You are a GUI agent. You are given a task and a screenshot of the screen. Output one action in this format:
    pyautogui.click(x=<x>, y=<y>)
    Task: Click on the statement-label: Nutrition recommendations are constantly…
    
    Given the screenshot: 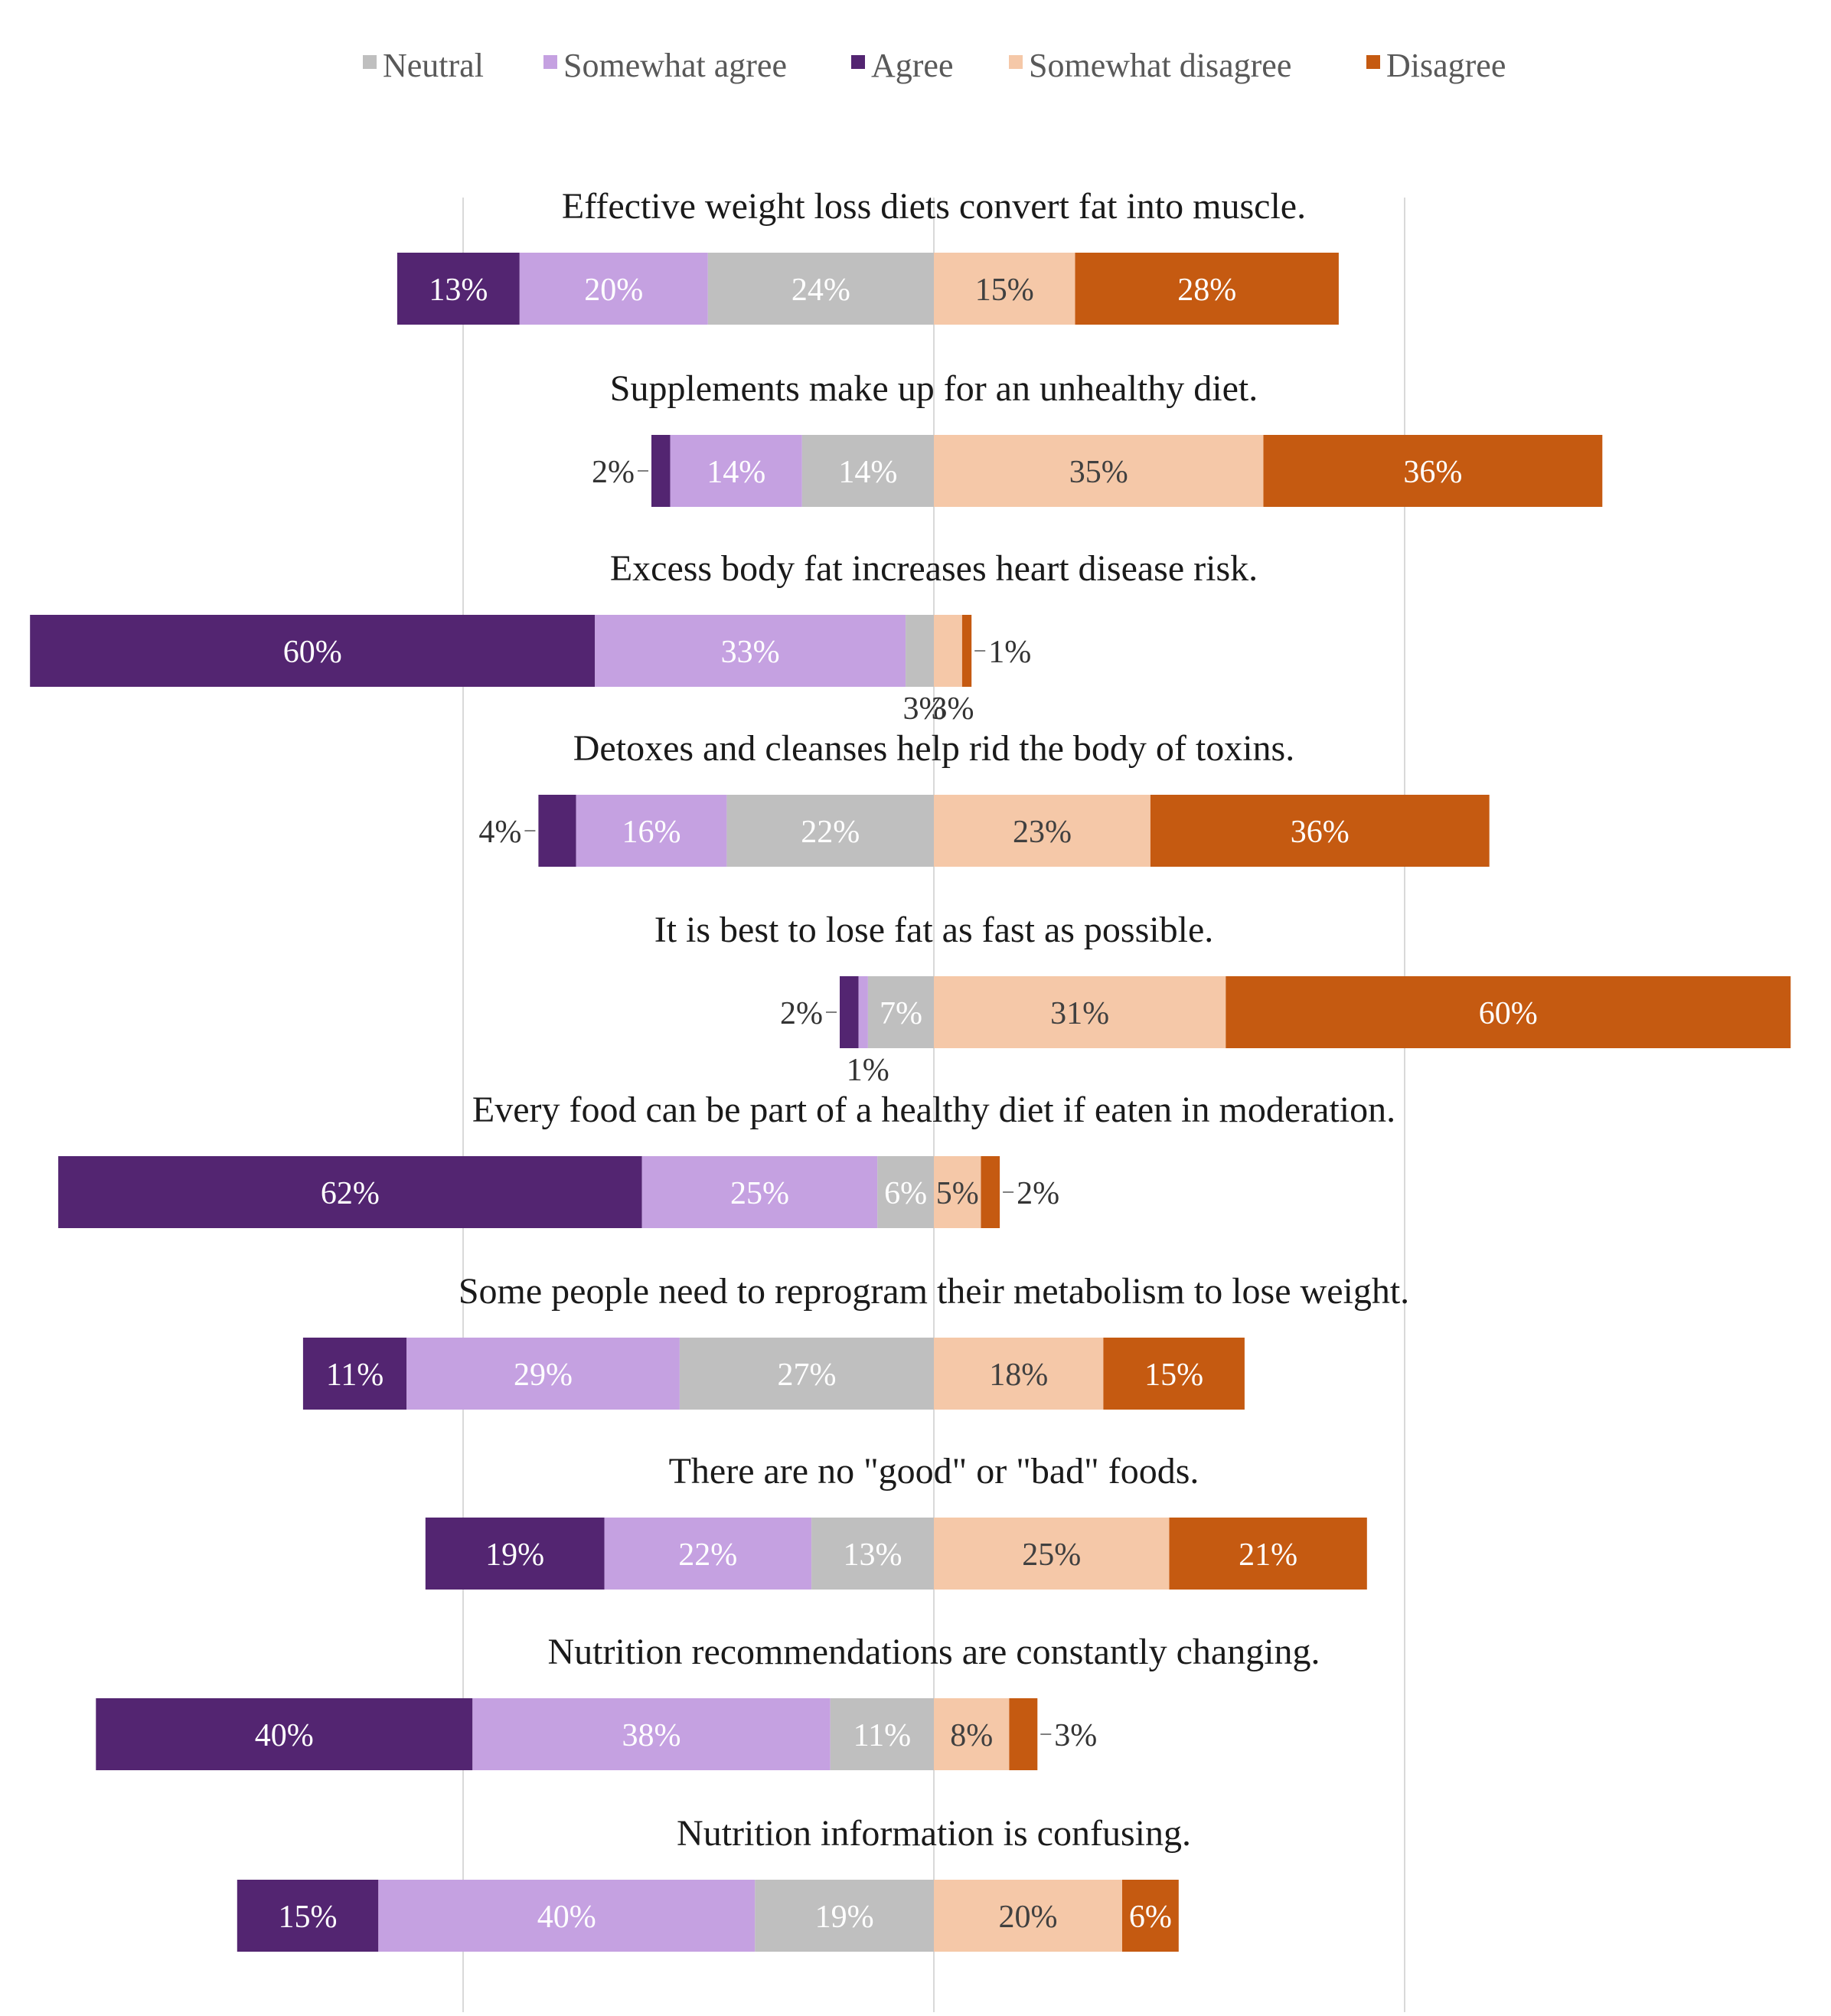 What is the action you would take?
    pyautogui.click(x=934, y=1652)
    